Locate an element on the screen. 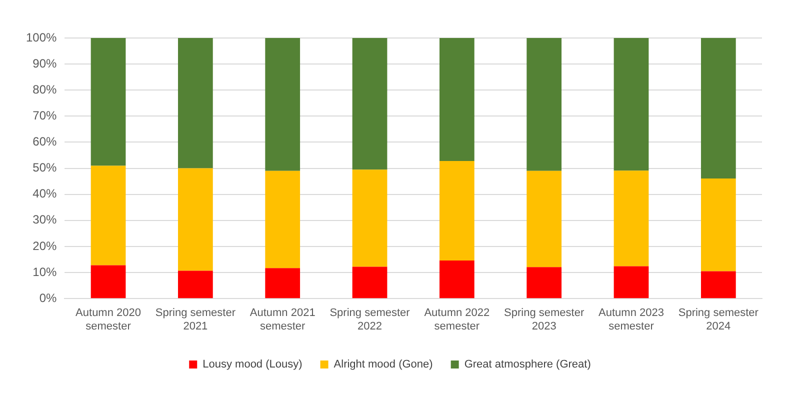  x-tick-label: Spring semester 2023 is located at coordinates (544, 319).